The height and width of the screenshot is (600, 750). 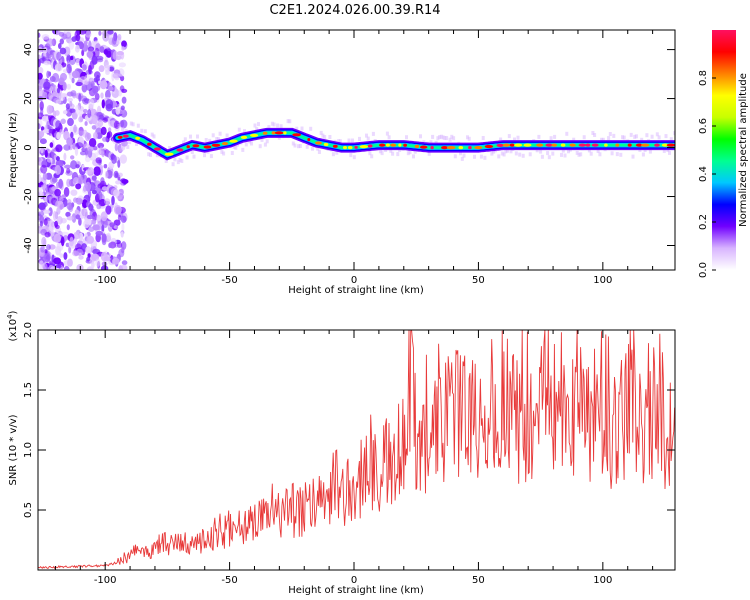 I want to click on y-tick-label: 0.5, so click(x=28, y=510).